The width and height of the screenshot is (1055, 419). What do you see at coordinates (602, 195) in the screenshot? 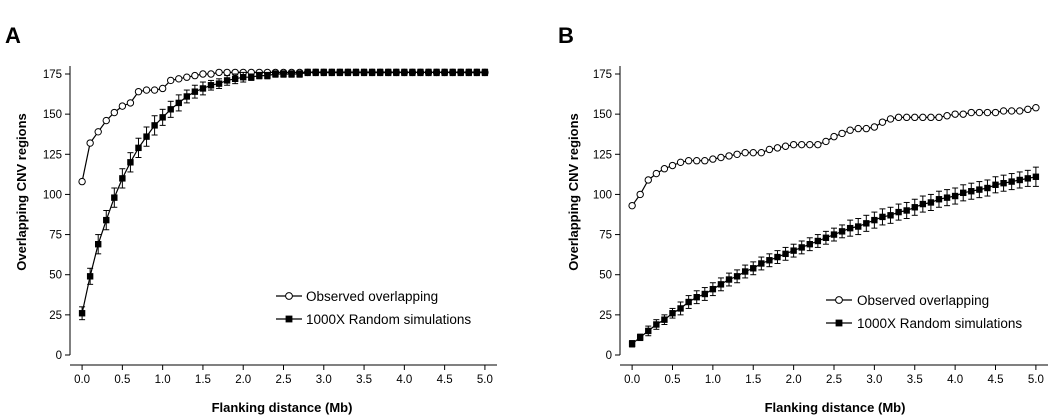
I see `panel-b-y-tick-label: 100` at bounding box center [602, 195].